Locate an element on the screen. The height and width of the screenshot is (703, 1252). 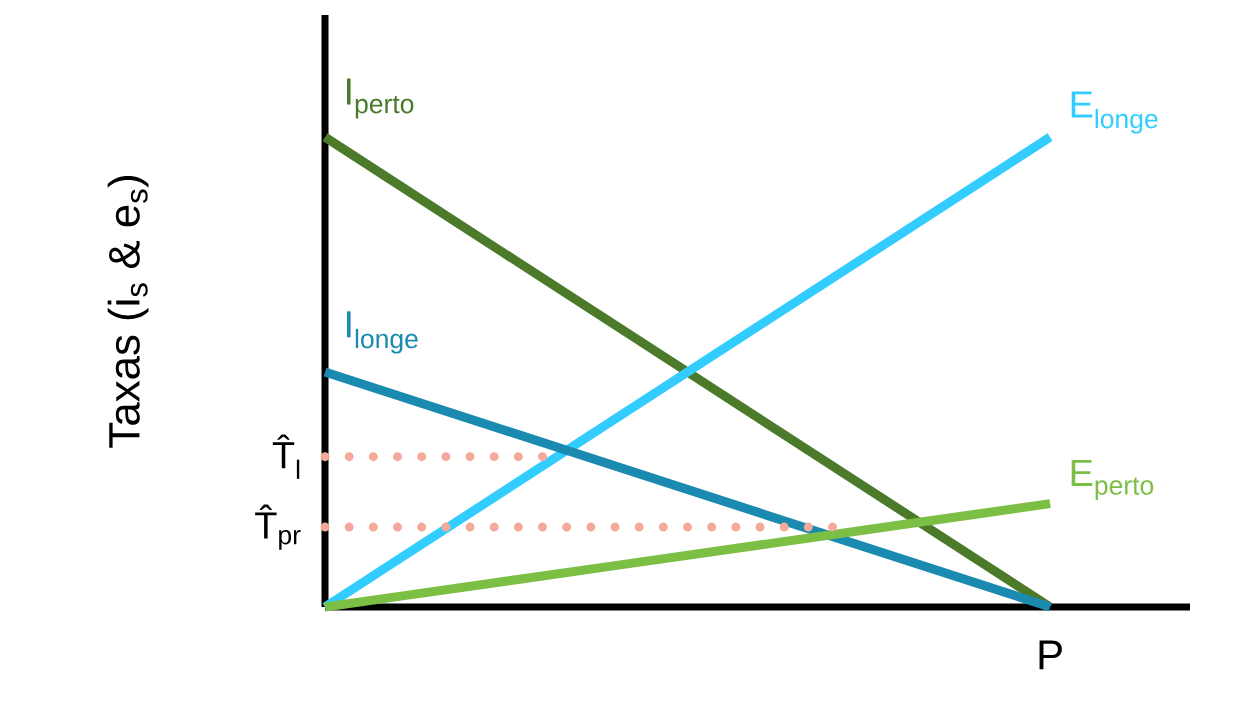
series-label: I$_{longe}$ is located at coordinates (382, 332).